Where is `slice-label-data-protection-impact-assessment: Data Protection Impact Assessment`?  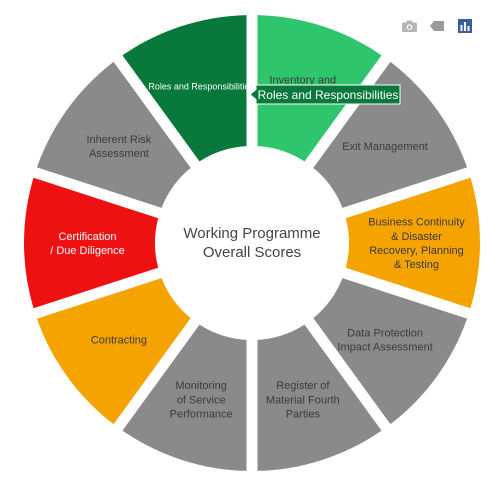 slice-label-data-protection-impact-assessment: Data Protection Impact Assessment is located at coordinates (384, 341).